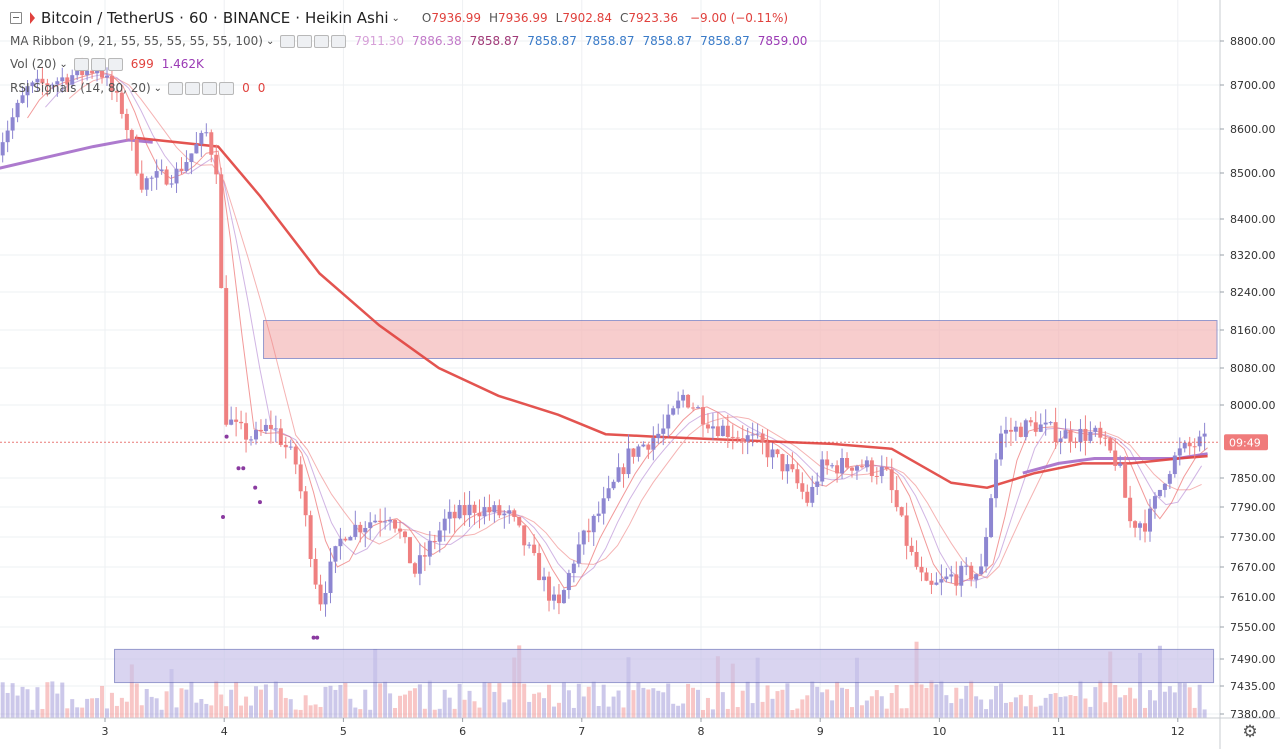 The width and height of the screenshot is (1280, 749). What do you see at coordinates (740, 339) in the screenshot?
I see `resistance-zone` at bounding box center [740, 339].